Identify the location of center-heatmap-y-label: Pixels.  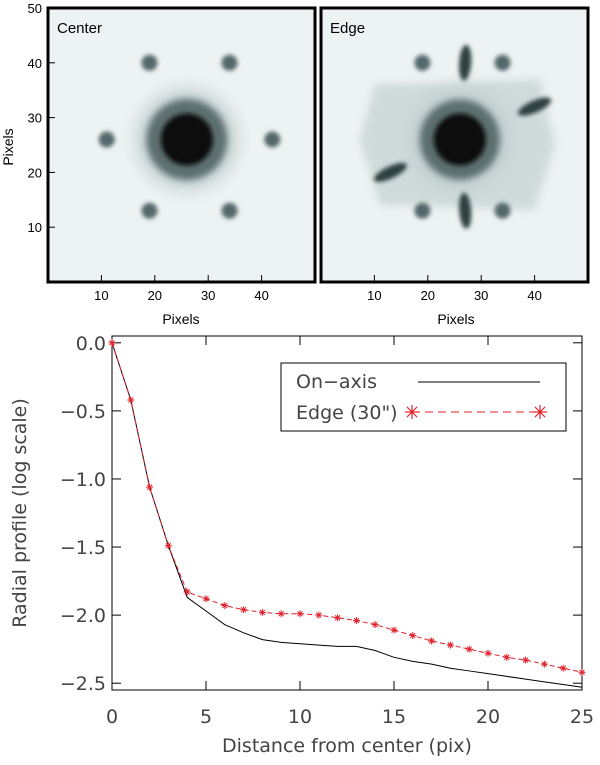
(8, 146).